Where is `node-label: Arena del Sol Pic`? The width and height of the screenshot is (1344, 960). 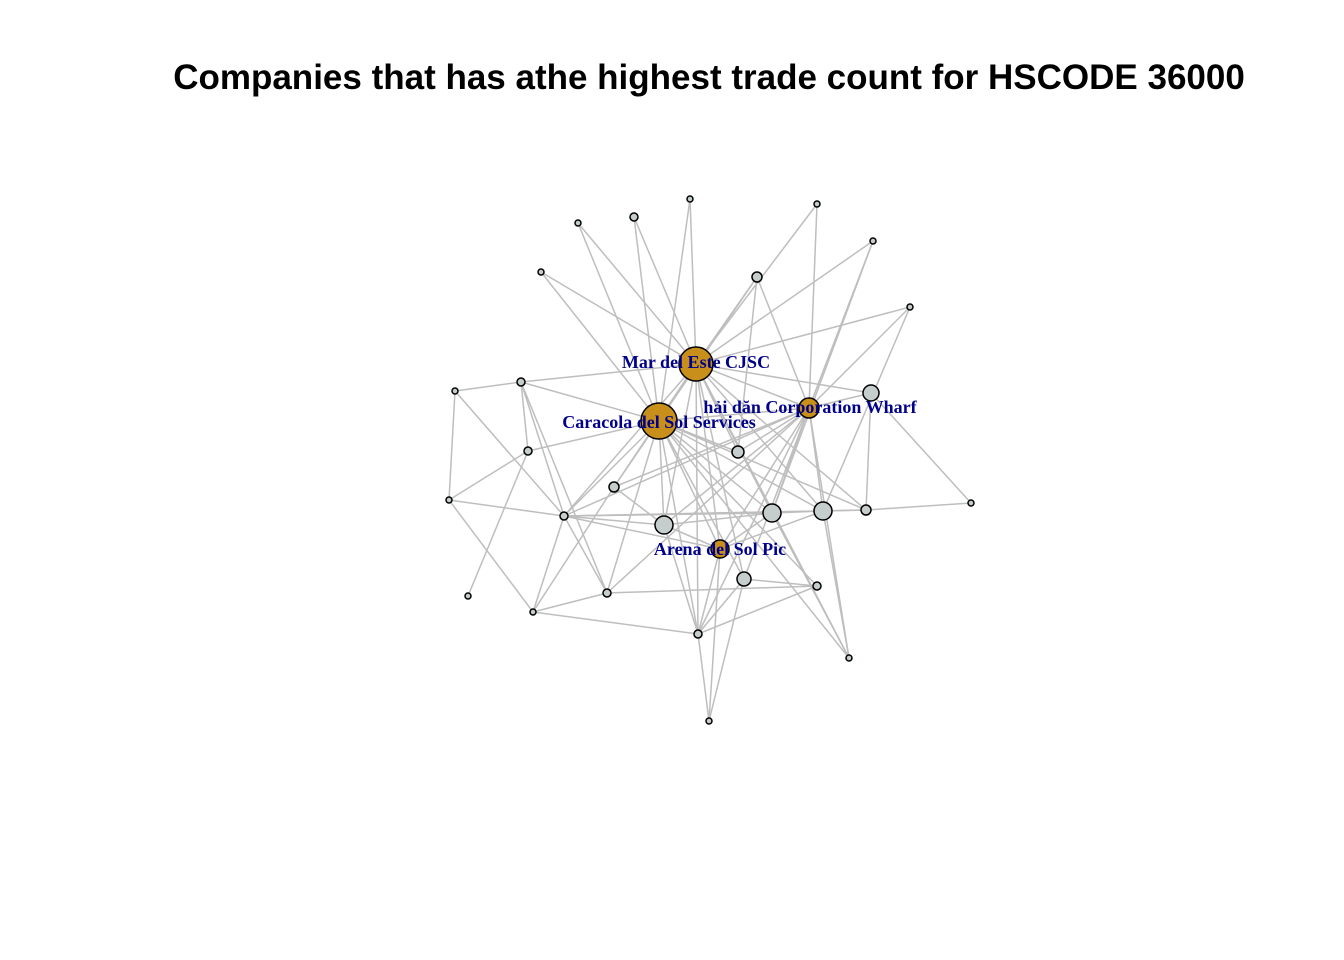 node-label: Arena del Sol Pic is located at coordinates (720, 549).